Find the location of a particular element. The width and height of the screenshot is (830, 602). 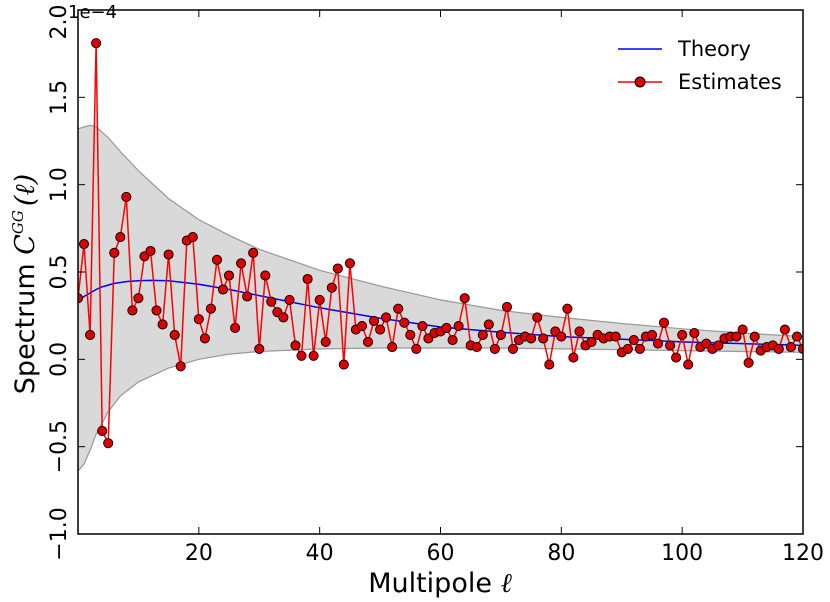

y-tick-label: 2.0 is located at coordinates (59, 22).